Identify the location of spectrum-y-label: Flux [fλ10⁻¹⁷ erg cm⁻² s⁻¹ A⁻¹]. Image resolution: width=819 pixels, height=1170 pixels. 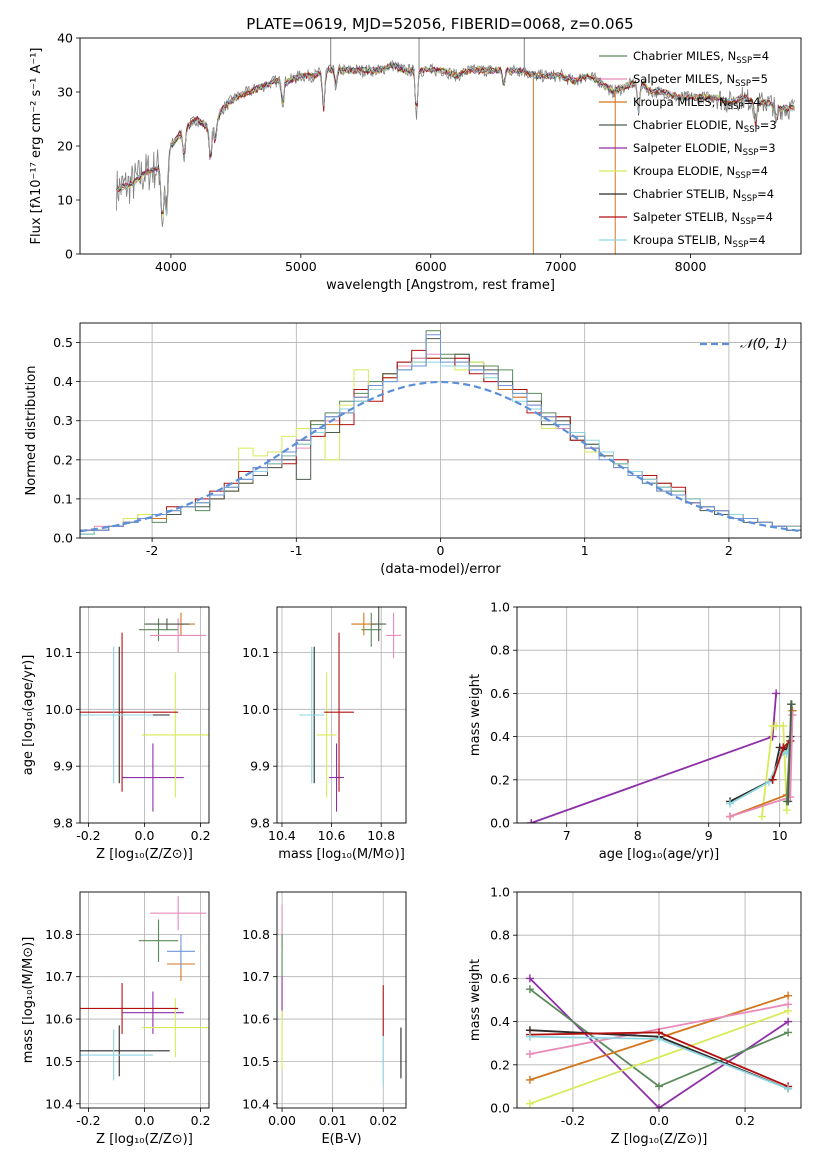
(36, 146).